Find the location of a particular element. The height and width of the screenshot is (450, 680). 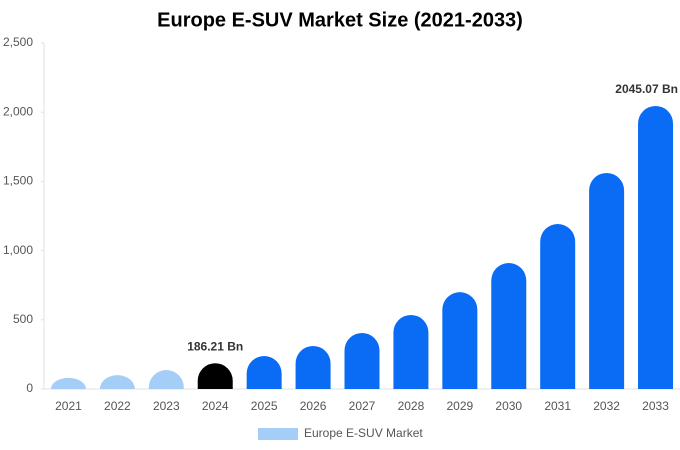

x-tick-label: 2022 is located at coordinates (117, 406).